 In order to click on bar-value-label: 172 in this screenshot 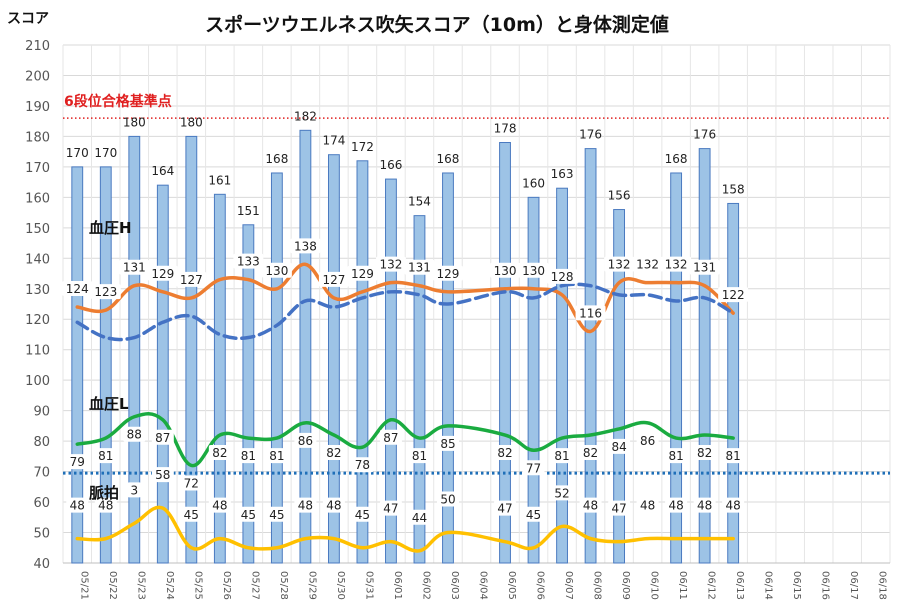, I will do `click(362, 147)`.